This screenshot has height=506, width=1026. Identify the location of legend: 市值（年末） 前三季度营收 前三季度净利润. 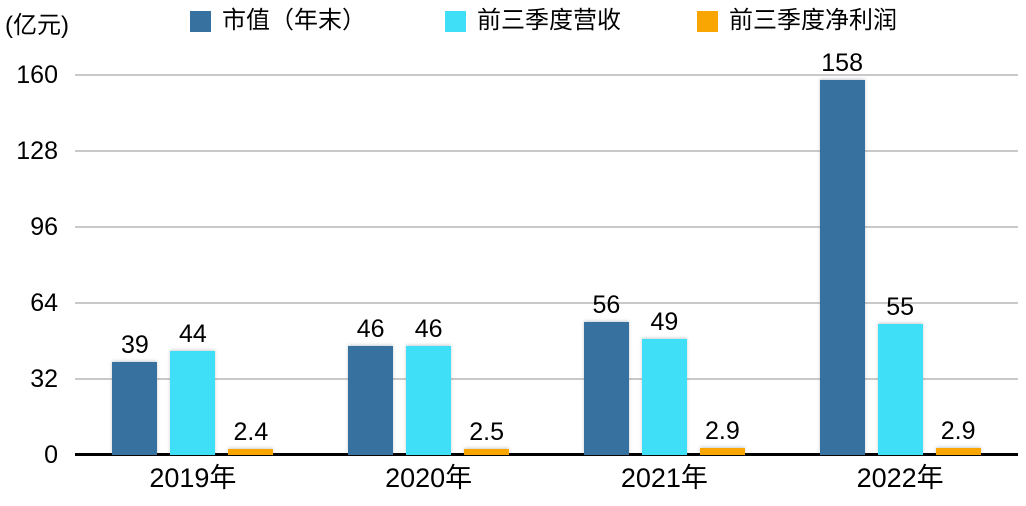
(513, 25).